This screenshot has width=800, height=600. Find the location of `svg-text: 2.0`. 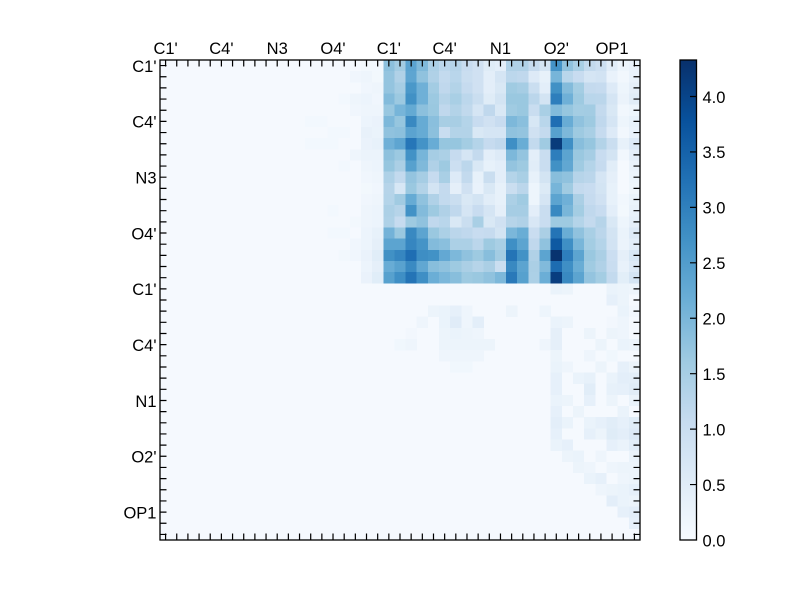

svg-text: 2.0 is located at coordinates (714, 320).